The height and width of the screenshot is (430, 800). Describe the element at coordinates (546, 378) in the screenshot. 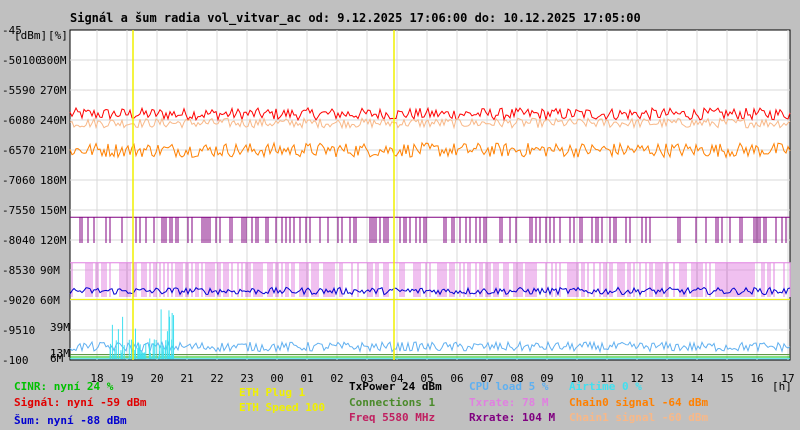

I see `x-tick: 09` at that location.